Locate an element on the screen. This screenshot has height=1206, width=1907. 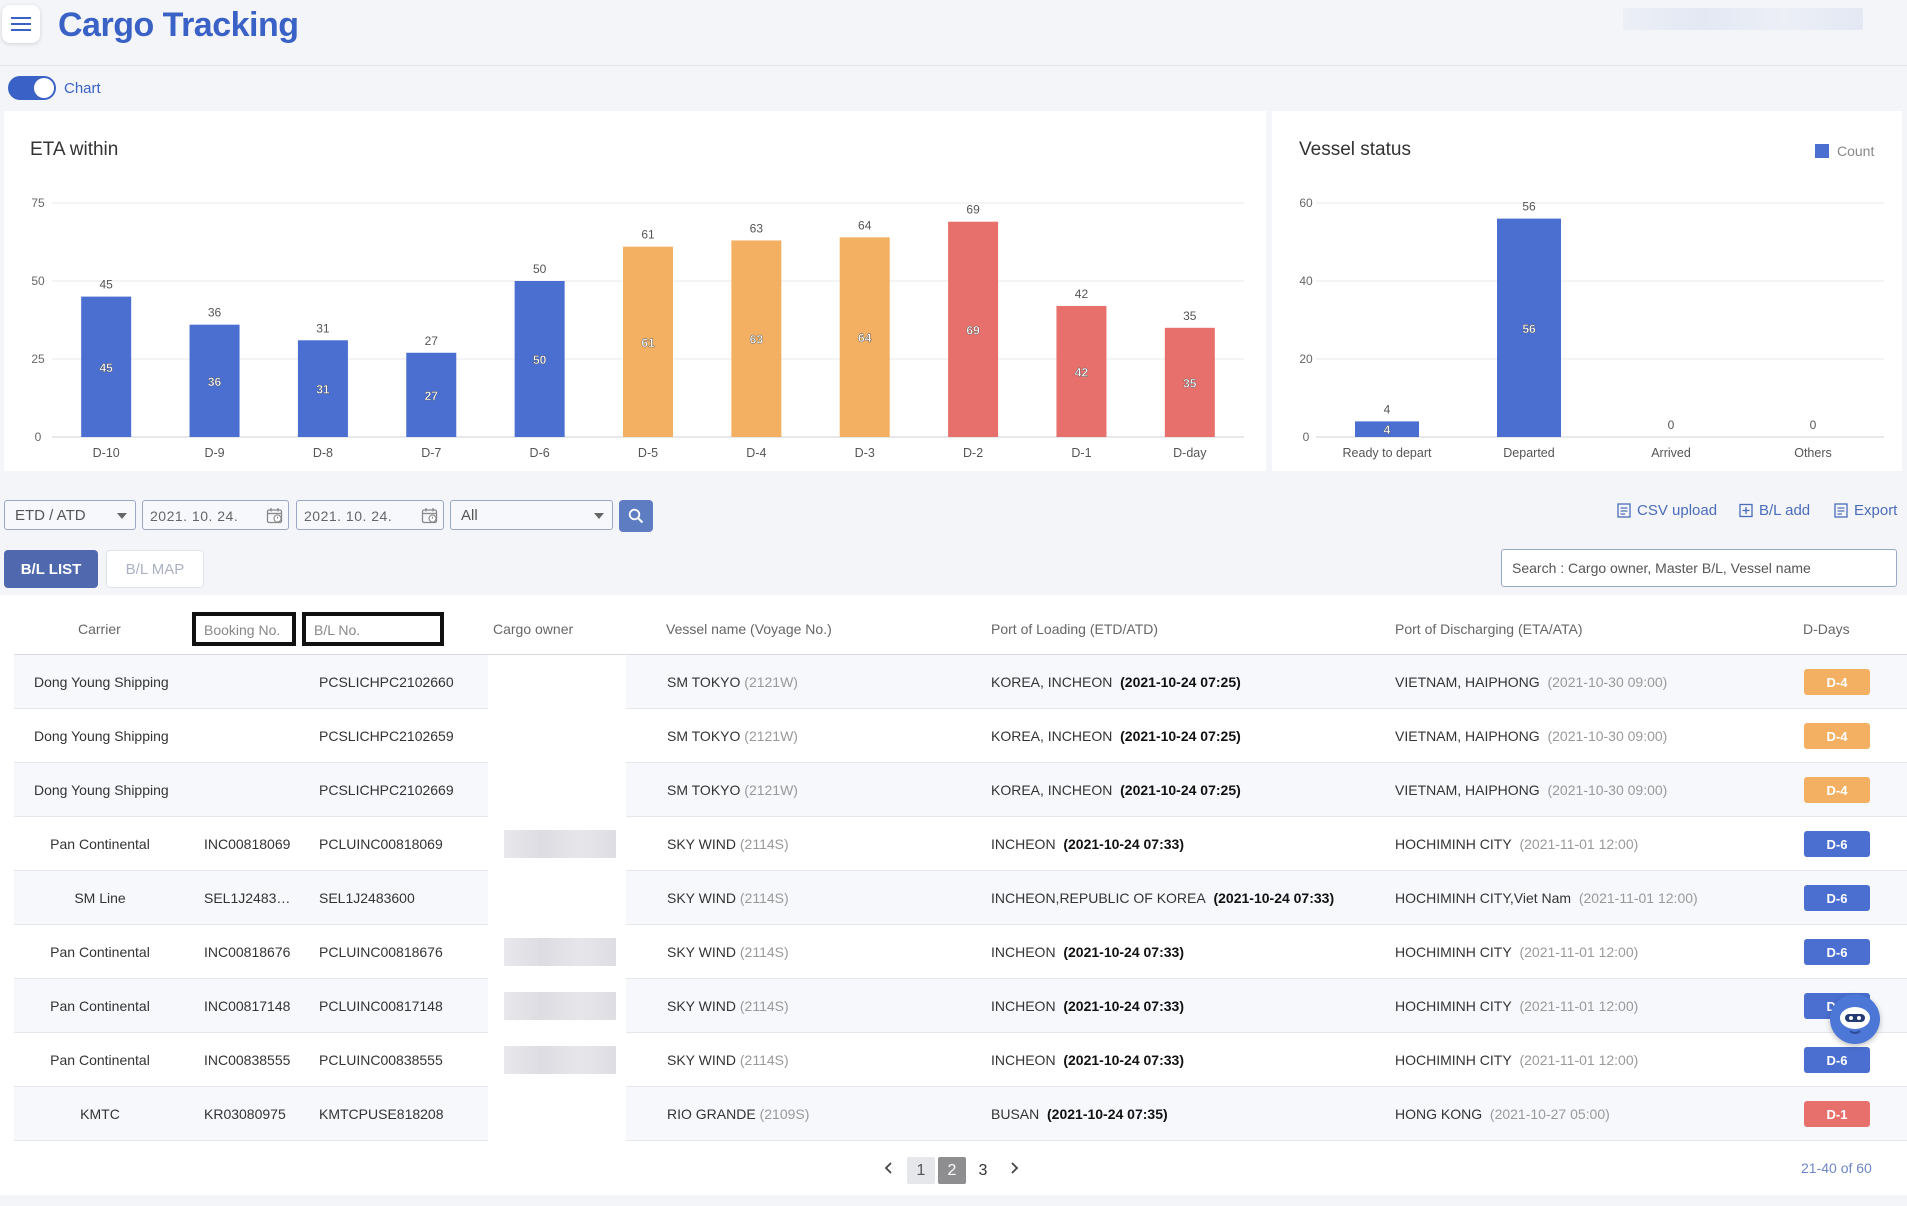
col-d-days: D-Days is located at coordinates (1826, 629).